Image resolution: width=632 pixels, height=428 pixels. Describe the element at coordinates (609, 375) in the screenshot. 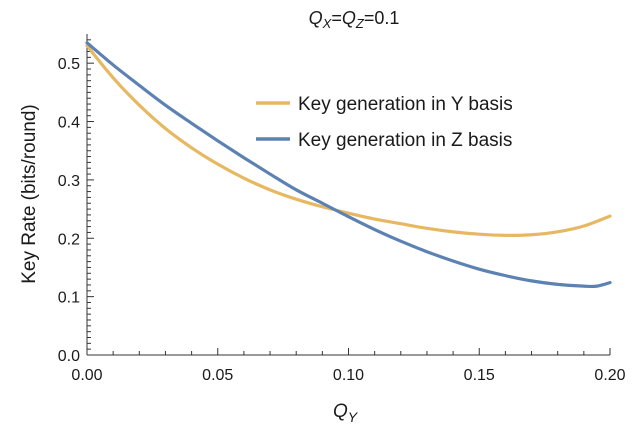

I see `x-tick-label: 0.20` at that location.